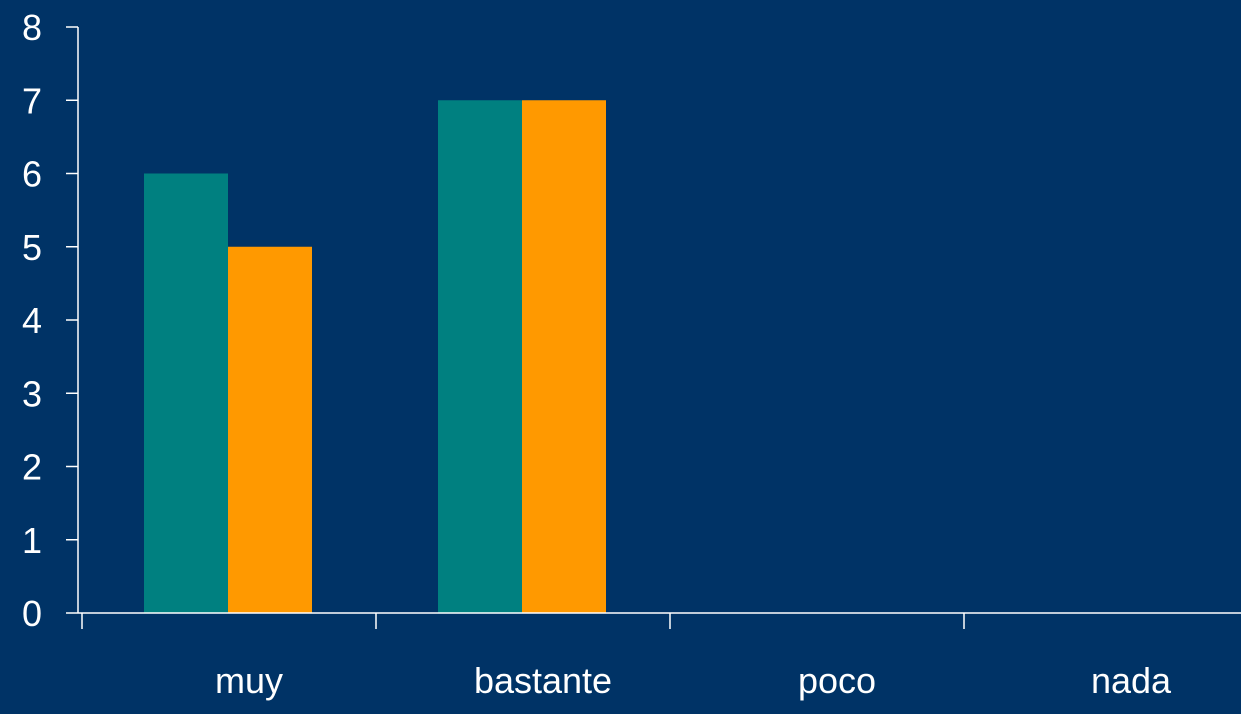  What do you see at coordinates (32, 540) in the screenshot?
I see `y-tick-label: 1` at bounding box center [32, 540].